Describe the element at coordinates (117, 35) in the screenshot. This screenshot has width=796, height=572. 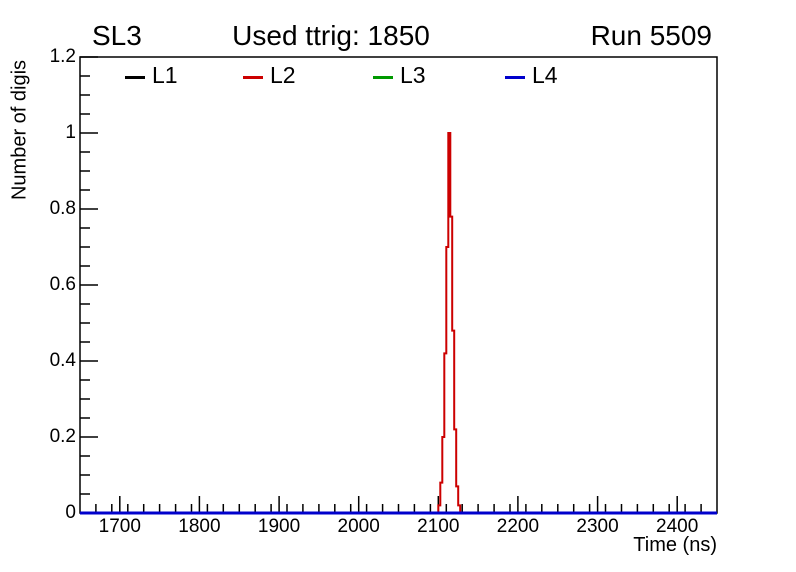
I see `superlayer-title: SL3` at that location.